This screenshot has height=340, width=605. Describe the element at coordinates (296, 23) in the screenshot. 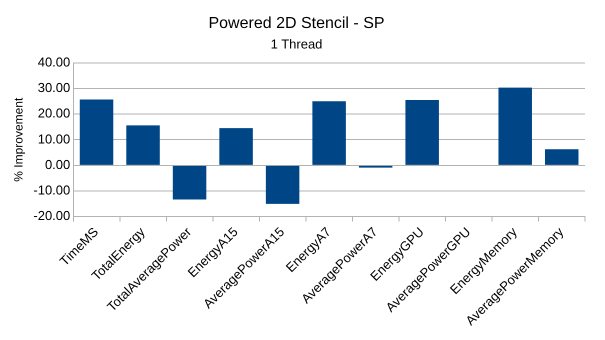

I see `chart-title: Powered 2D Stencil - SP` at that location.